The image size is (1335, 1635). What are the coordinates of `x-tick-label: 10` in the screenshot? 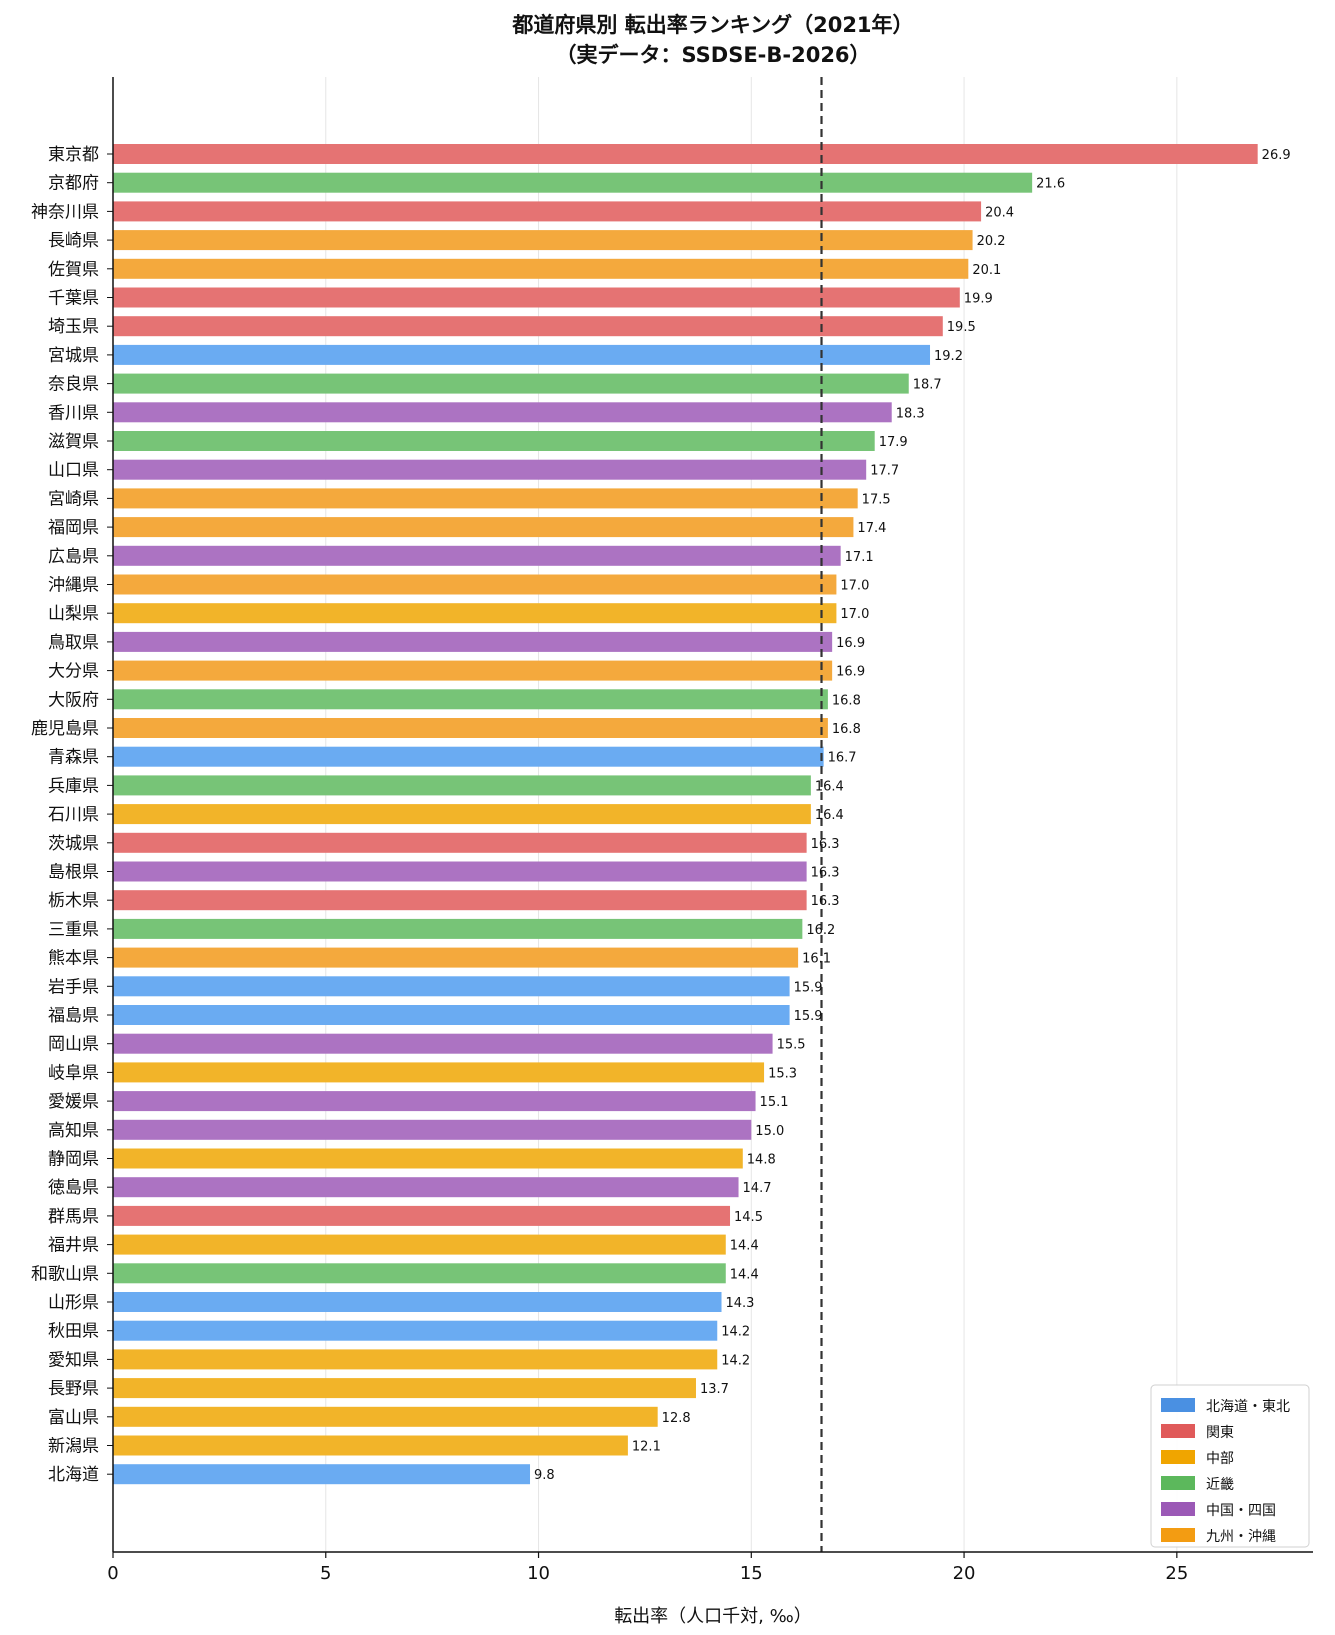 It's located at (538, 1573).